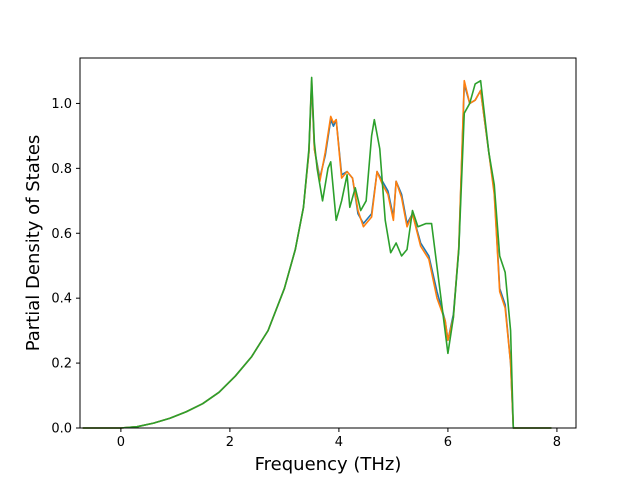 Image resolution: width=640 pixels, height=480 pixels. I want to click on y-tick-label: 0.6, so click(61, 234).